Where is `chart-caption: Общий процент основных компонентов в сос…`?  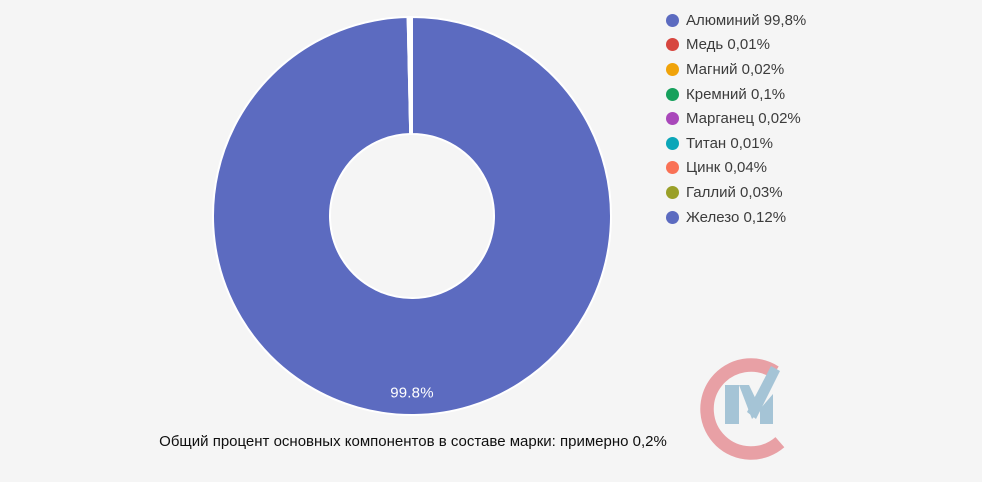
chart-caption: Общий процент основных компонентов в сос… is located at coordinates (413, 441).